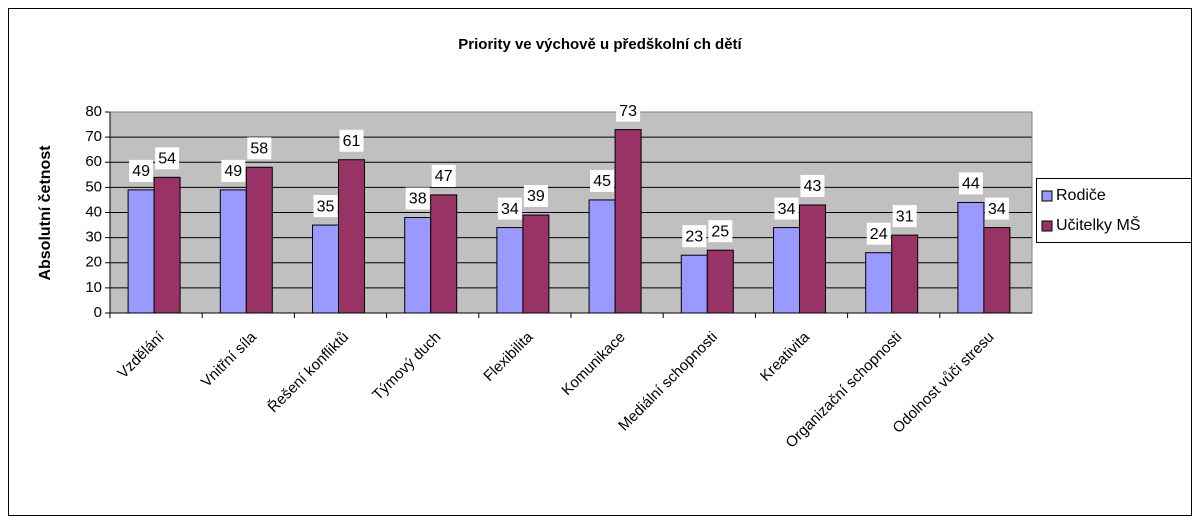  Describe the element at coordinates (1098, 224) in the screenshot. I see `legend-label: Učitelky MŠ` at that location.